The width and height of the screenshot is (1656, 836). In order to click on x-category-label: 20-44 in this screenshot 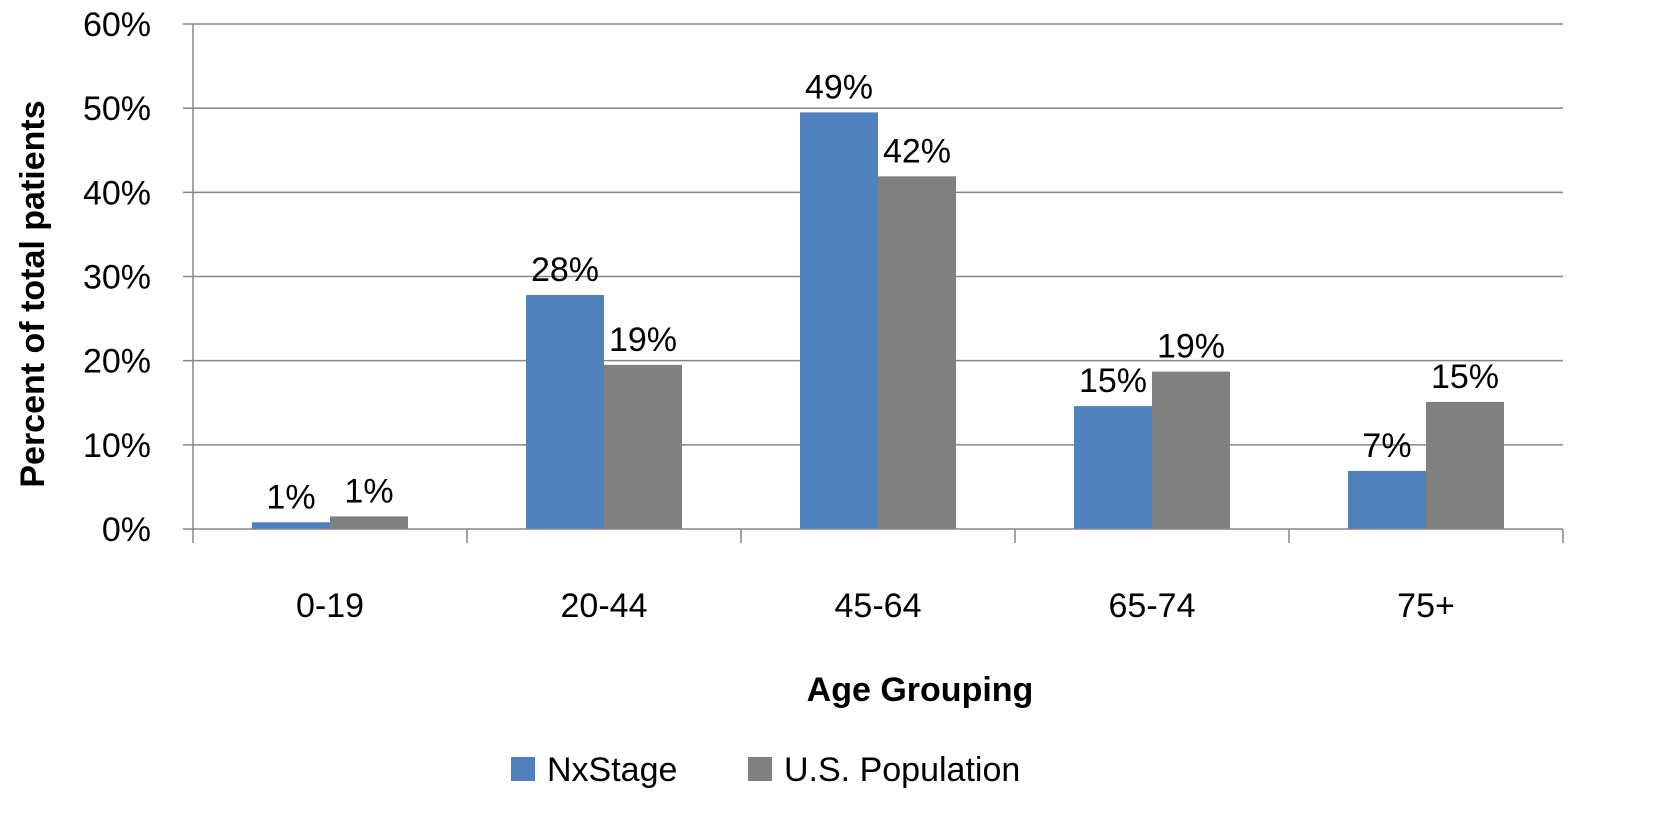, I will do `click(604, 606)`.